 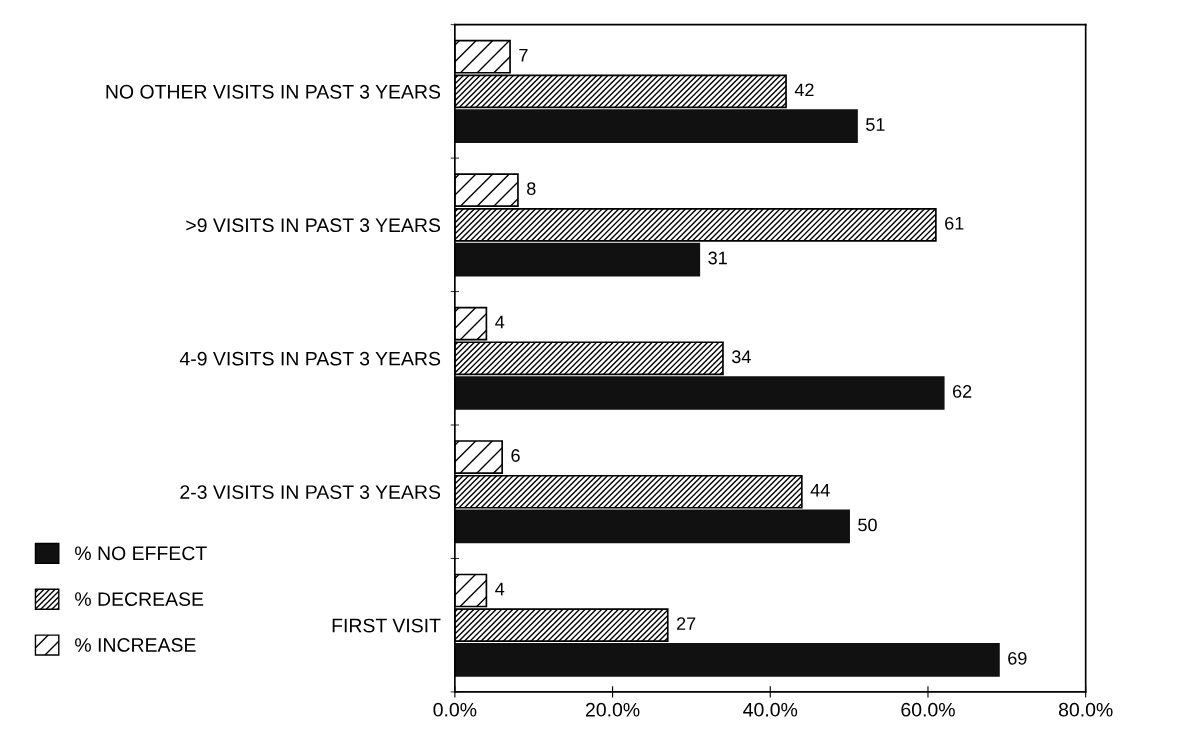 What do you see at coordinates (804, 90) in the screenshot?
I see `data-label: 42` at bounding box center [804, 90].